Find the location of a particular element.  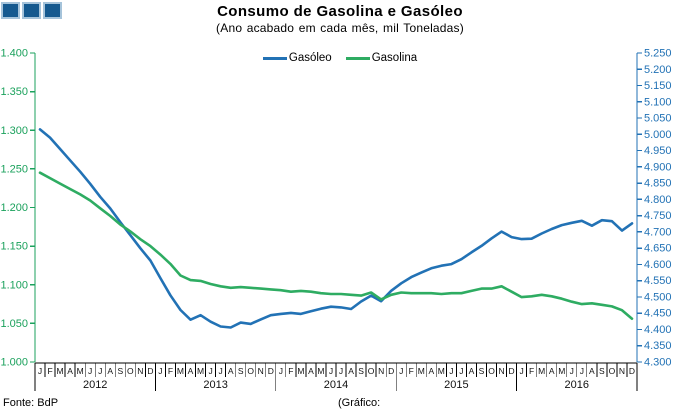

svg-text: 1.050 is located at coordinates (14, 324).